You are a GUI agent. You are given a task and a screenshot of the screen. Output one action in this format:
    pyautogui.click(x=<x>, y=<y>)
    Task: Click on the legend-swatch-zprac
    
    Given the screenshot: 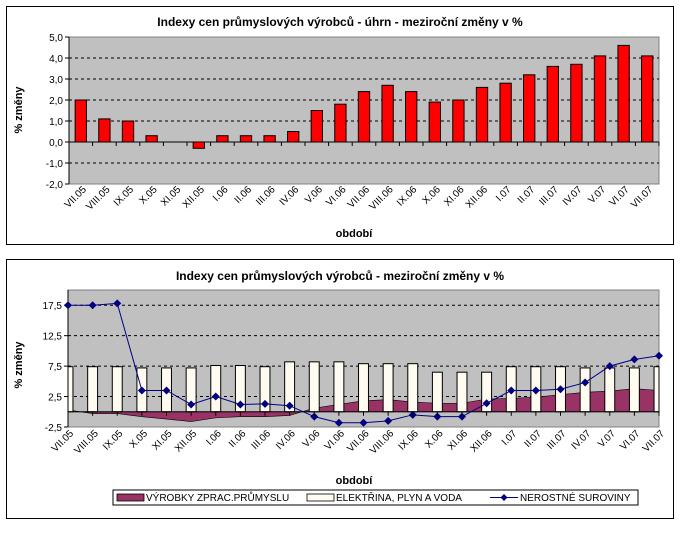 What is the action you would take?
    pyautogui.click(x=130, y=497)
    